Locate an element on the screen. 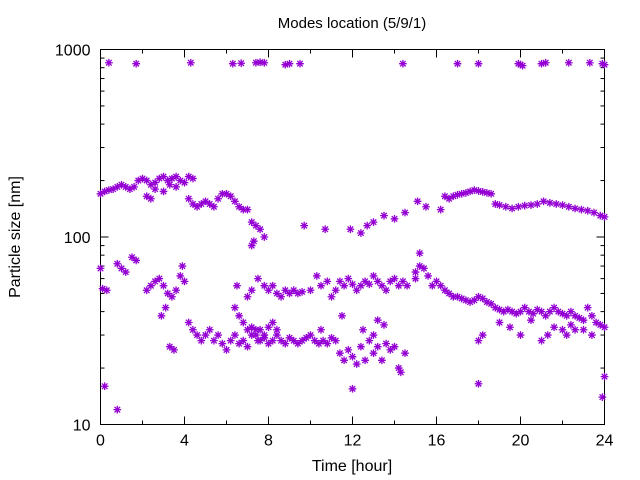 This screenshot has width=640, height=480. y-tick-label: 10 is located at coordinates (82, 426).